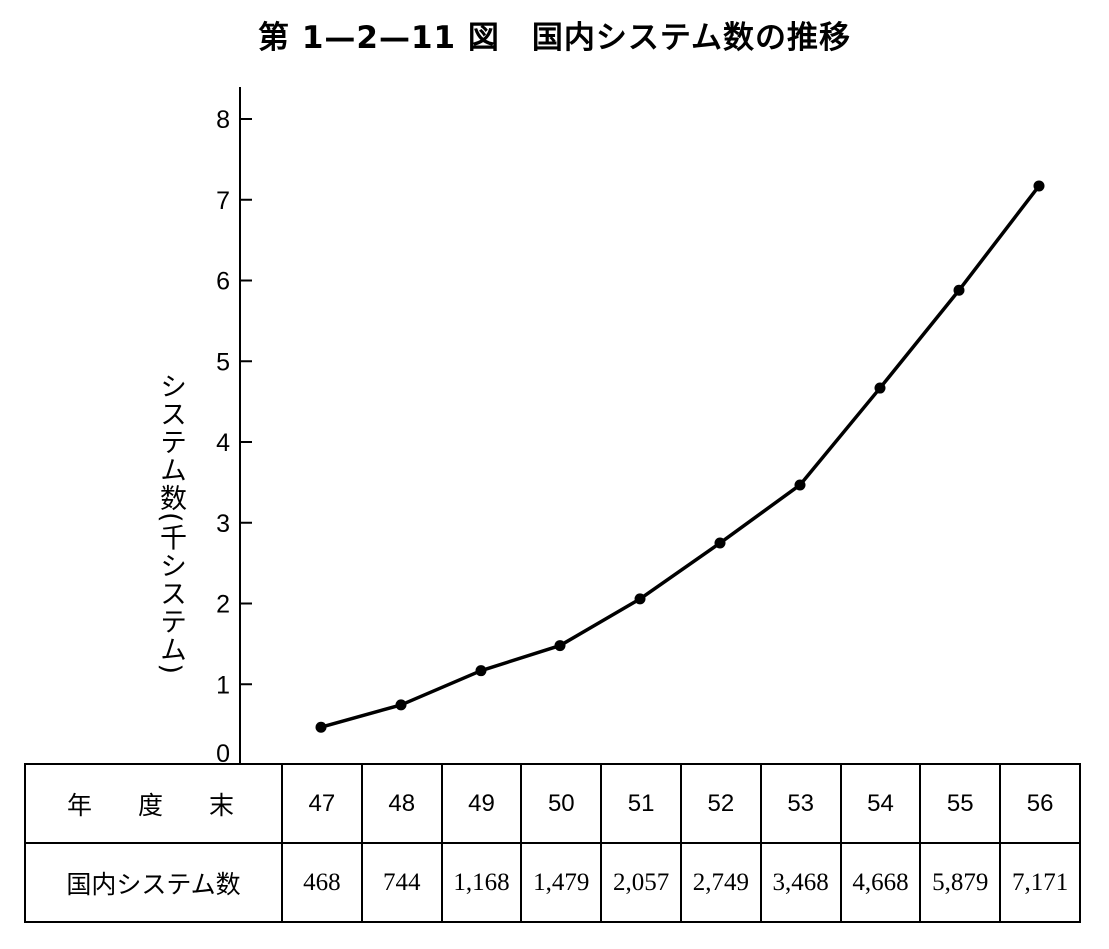 The width and height of the screenshot is (1109, 949). What do you see at coordinates (223, 362) in the screenshot?
I see `y-tick-label-5: 5` at bounding box center [223, 362].